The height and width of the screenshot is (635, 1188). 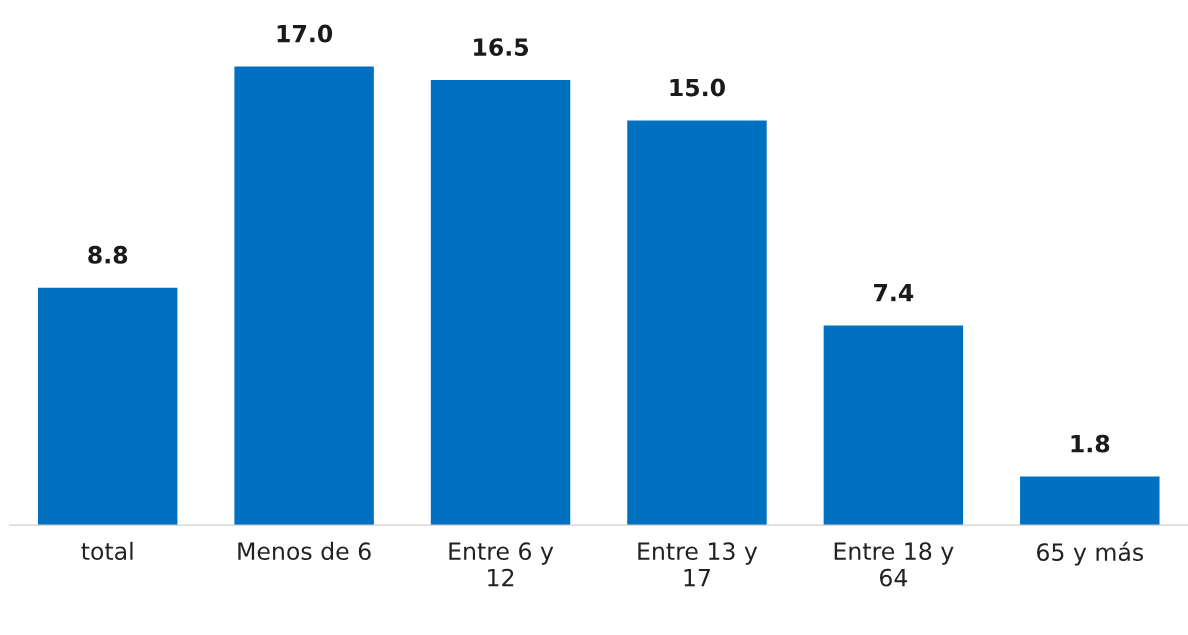 I want to click on data-label: 1.8, so click(x=1090, y=443).